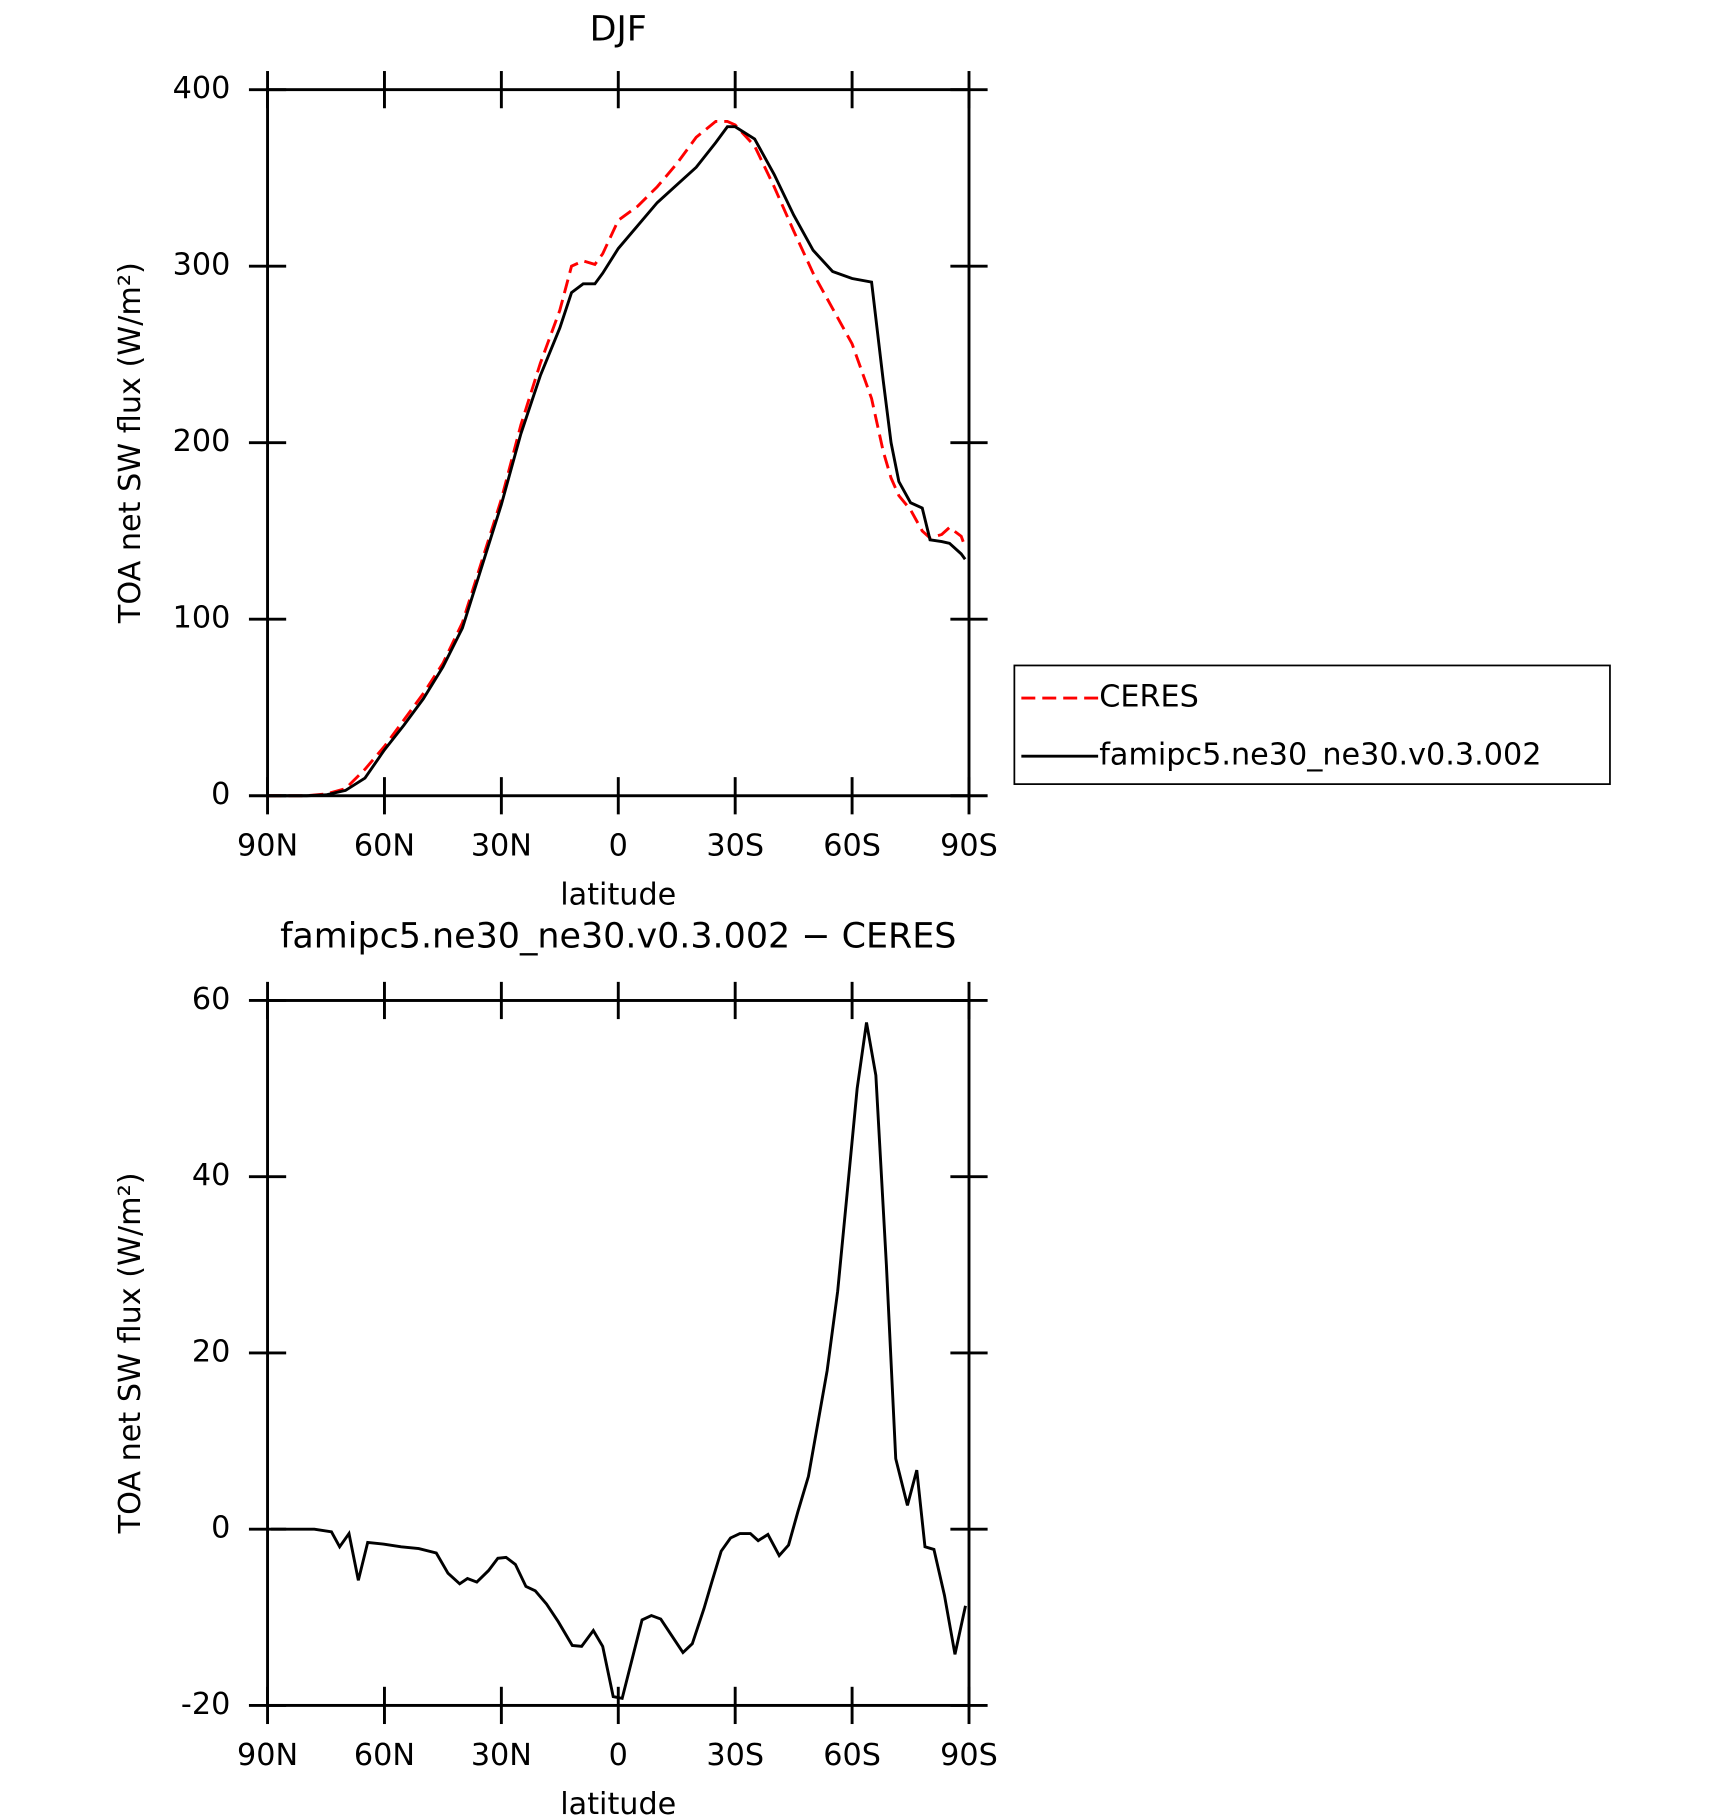 The height and width of the screenshot is (1816, 1710). Describe the element at coordinates (211, 1351) in the screenshot. I see `y-tick-label: 20` at that location.